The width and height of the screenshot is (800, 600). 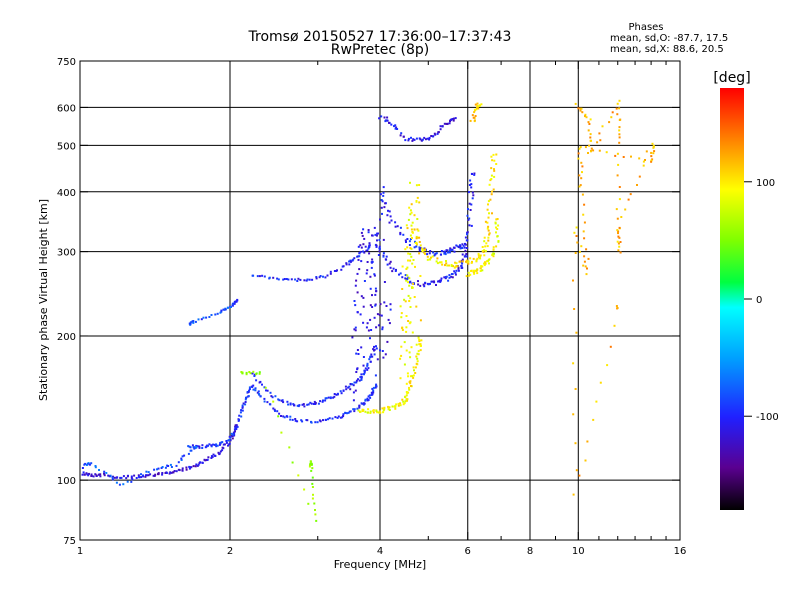 What do you see at coordinates (731, 78) in the screenshot?
I see `colorbar-label: [deg]` at bounding box center [731, 78].